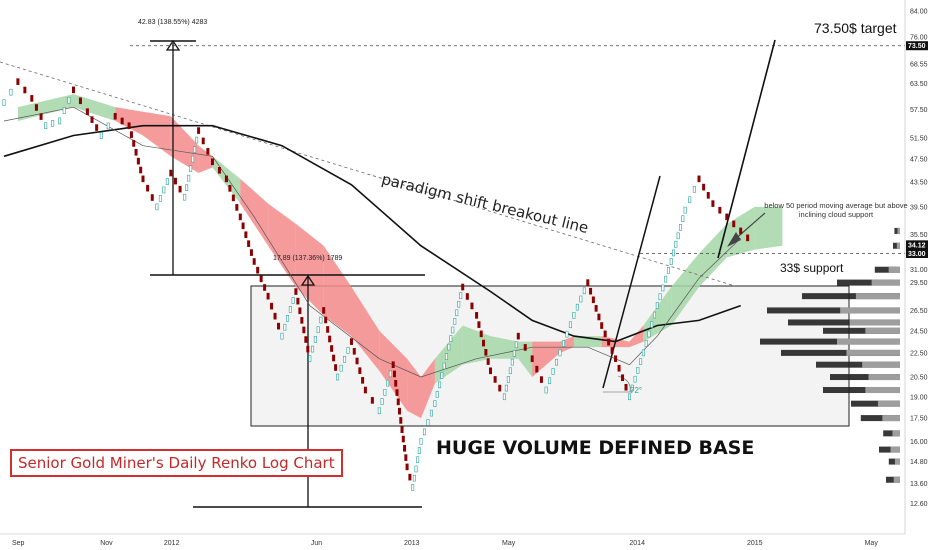  I want to click on x-tick-label: 2014, so click(637, 543).